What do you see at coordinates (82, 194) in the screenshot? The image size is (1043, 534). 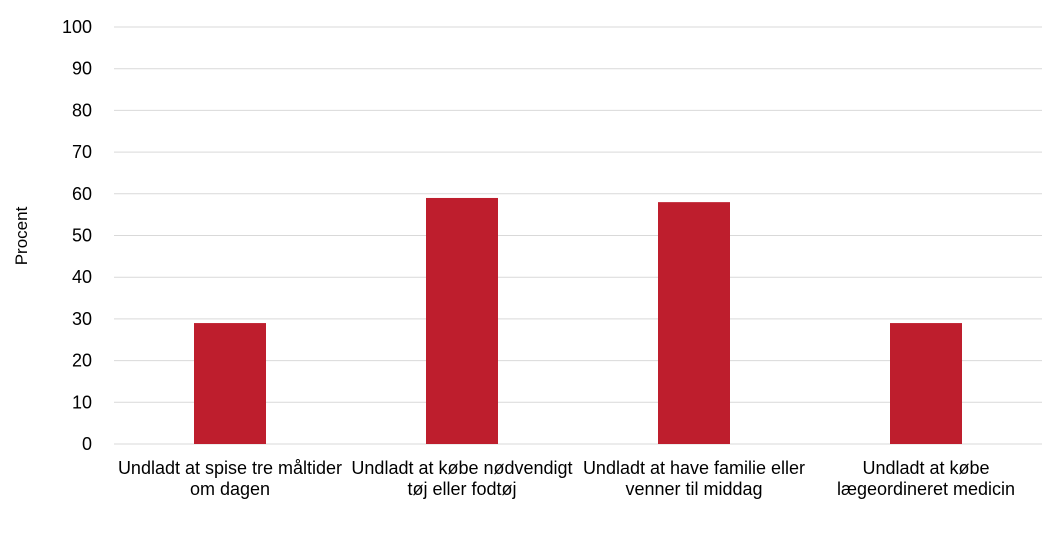 I see `y-tick-label: 60` at bounding box center [82, 194].